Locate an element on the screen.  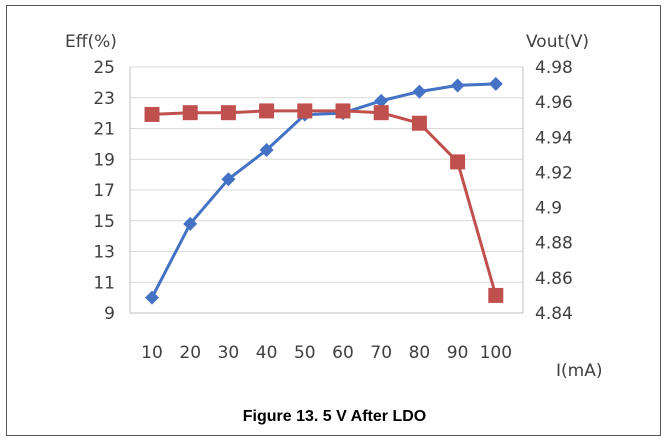
x-tick-label: 70 is located at coordinates (381, 353).